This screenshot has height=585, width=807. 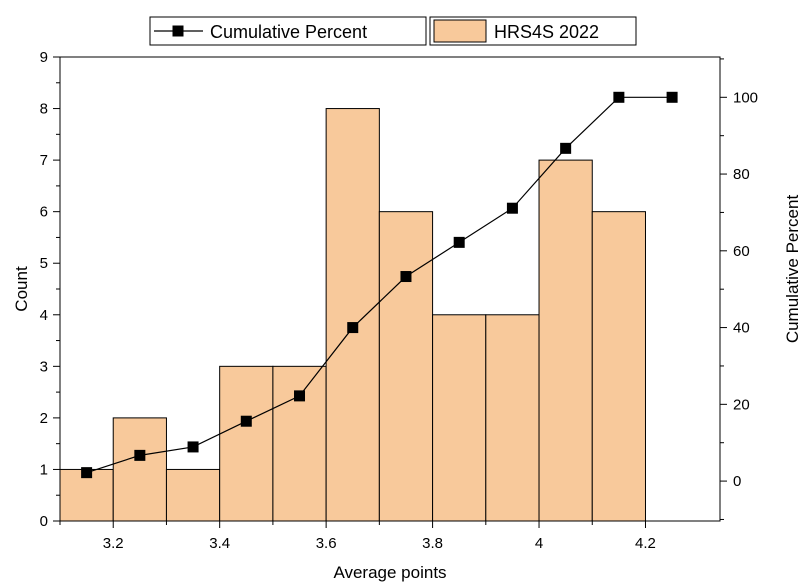 What do you see at coordinates (326, 543) in the screenshot?
I see `x-tick-label: 3.6` at bounding box center [326, 543].